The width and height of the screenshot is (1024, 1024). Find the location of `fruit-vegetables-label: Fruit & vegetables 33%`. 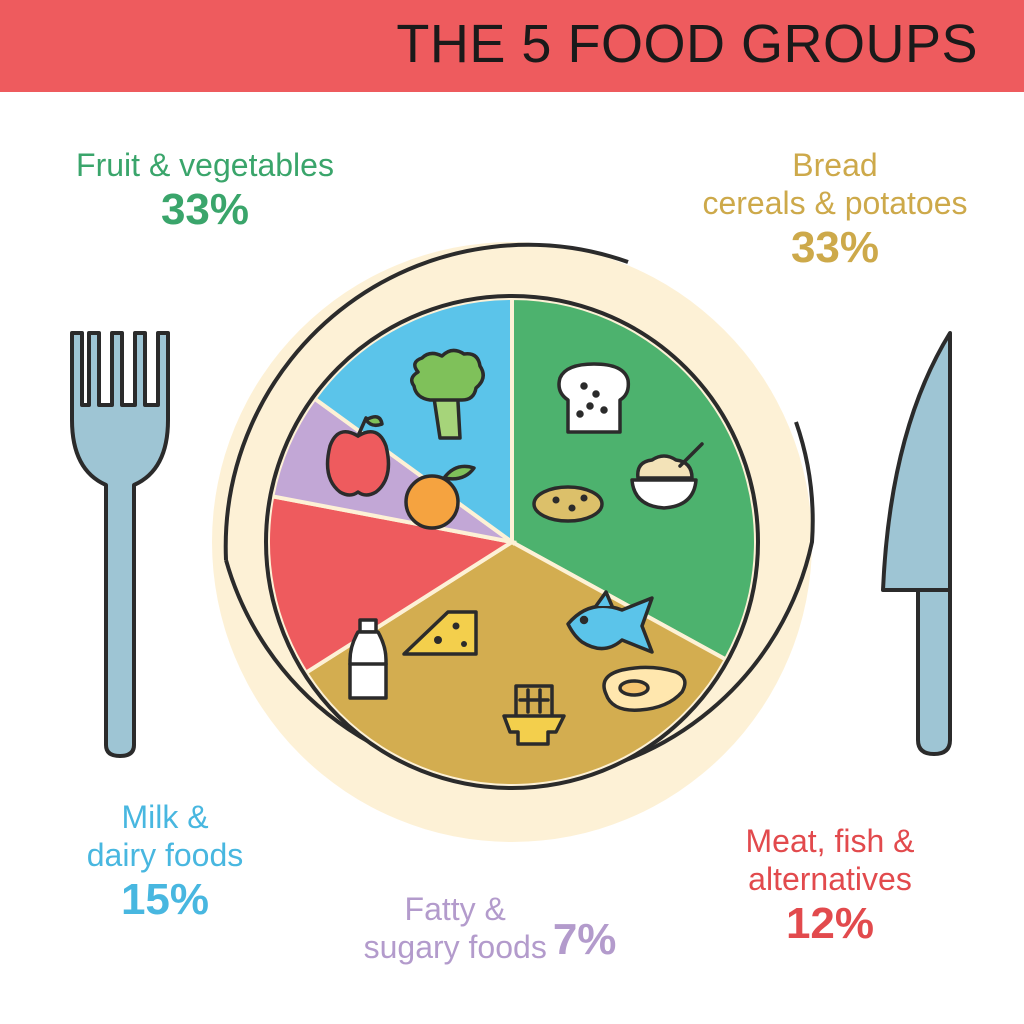

fruit-vegetables-label: Fruit & vegetables 33% is located at coordinates (205, 191).